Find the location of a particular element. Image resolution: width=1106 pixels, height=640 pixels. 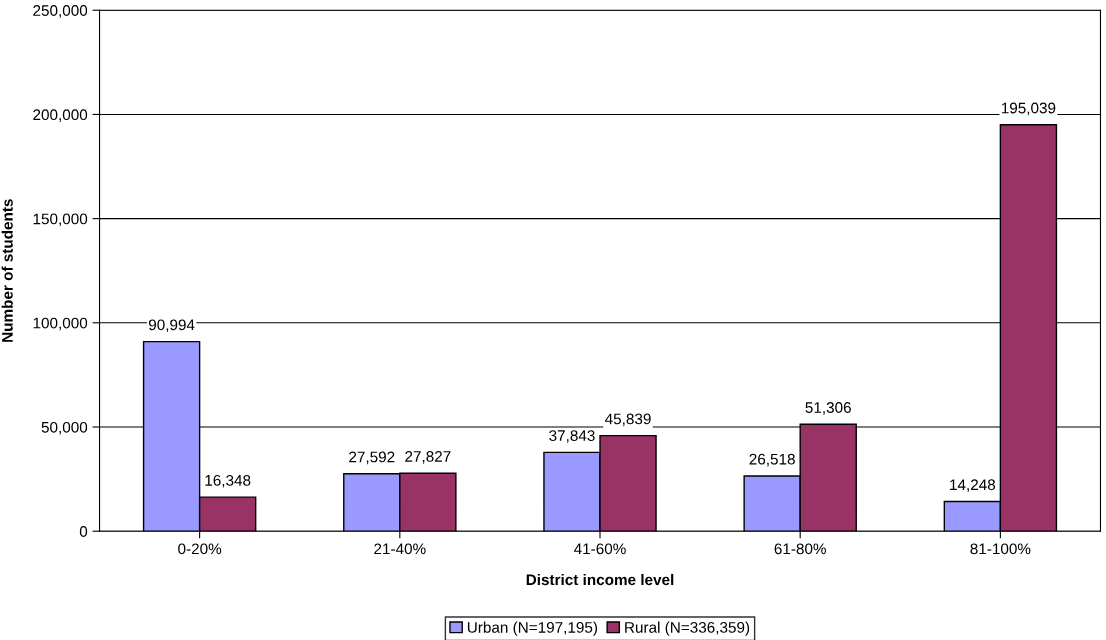

y-tick-label: 200,000 is located at coordinates (60, 115).